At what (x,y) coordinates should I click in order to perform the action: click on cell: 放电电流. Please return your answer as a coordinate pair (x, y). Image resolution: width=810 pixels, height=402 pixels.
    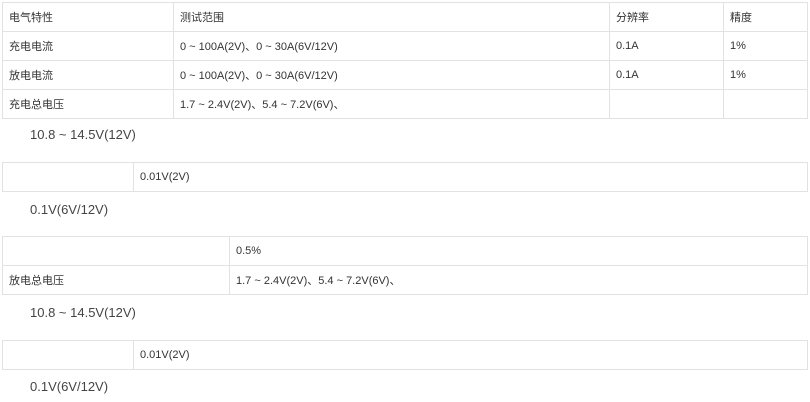
    Looking at the image, I should click on (88, 75).